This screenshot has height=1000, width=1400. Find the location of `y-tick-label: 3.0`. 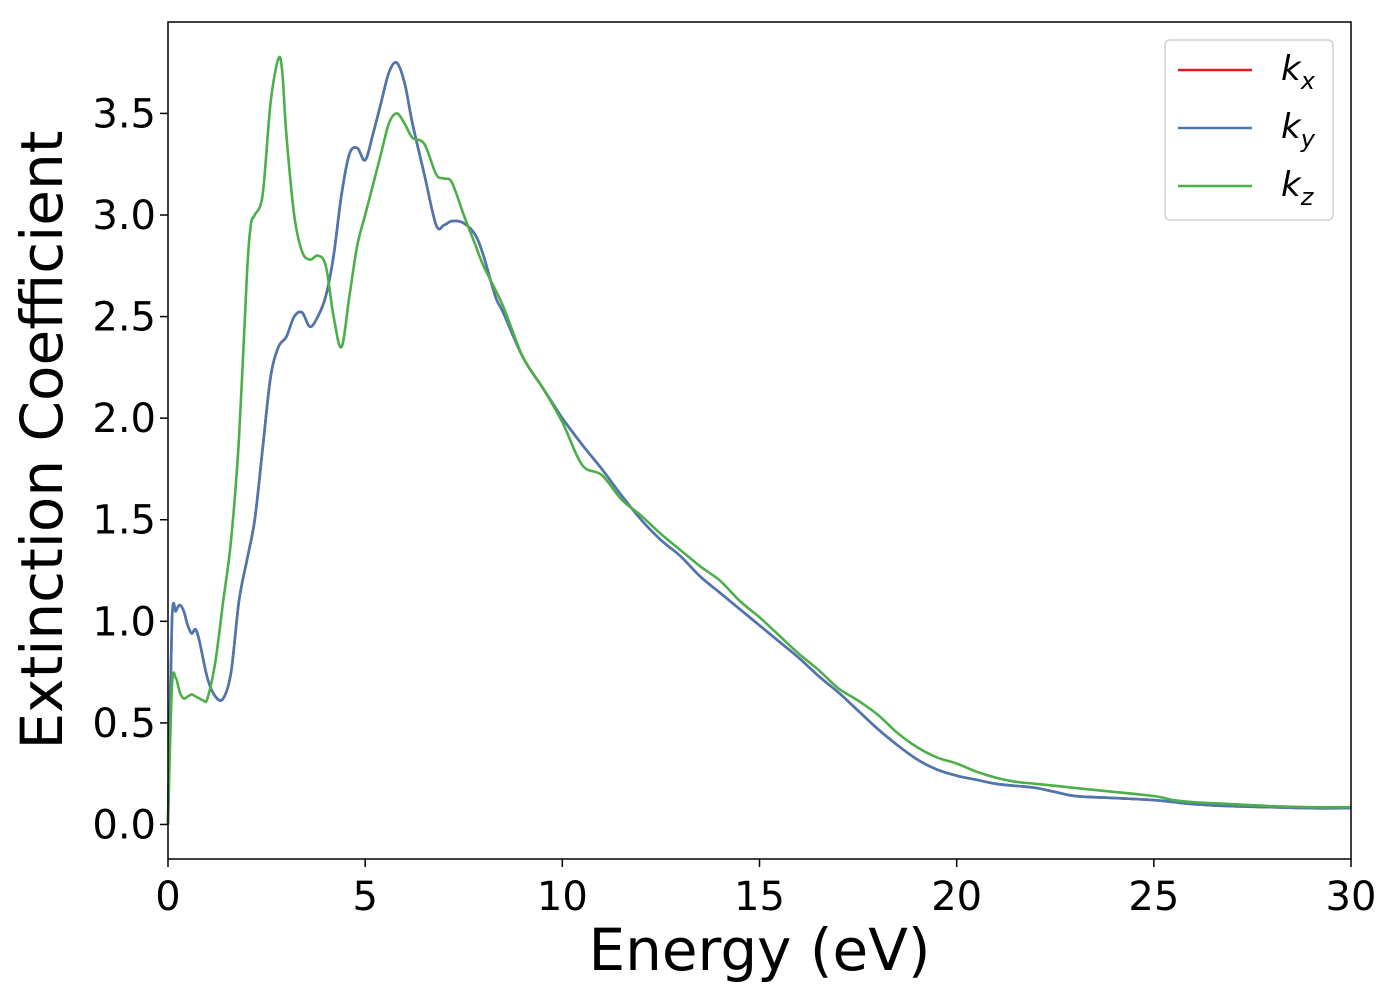

y-tick-label: 3.0 is located at coordinates (124, 216).